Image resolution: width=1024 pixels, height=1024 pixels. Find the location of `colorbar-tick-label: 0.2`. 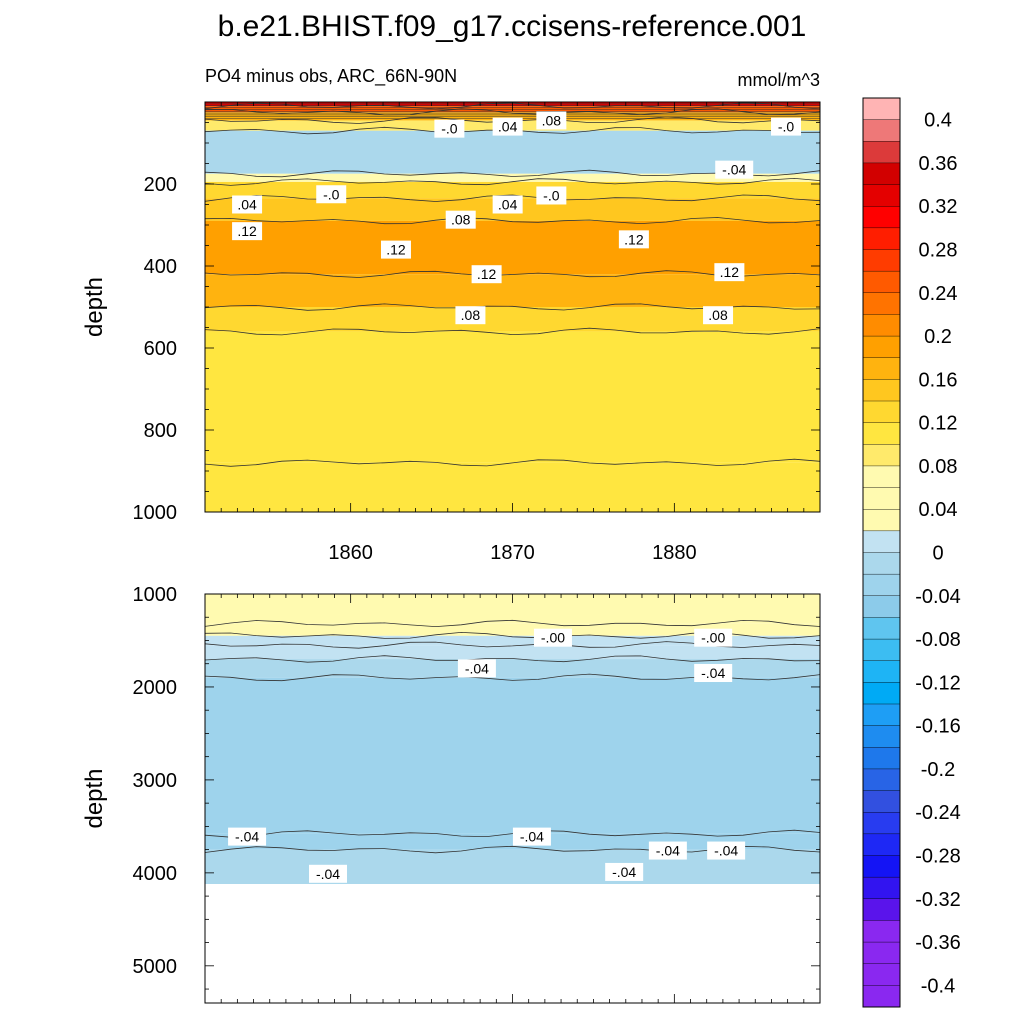

colorbar-tick-label: 0.2 is located at coordinates (938, 337).